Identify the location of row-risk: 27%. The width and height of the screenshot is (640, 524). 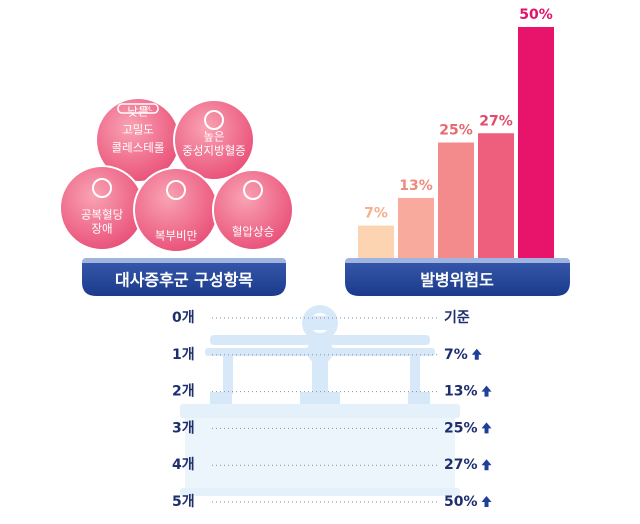
(461, 465).